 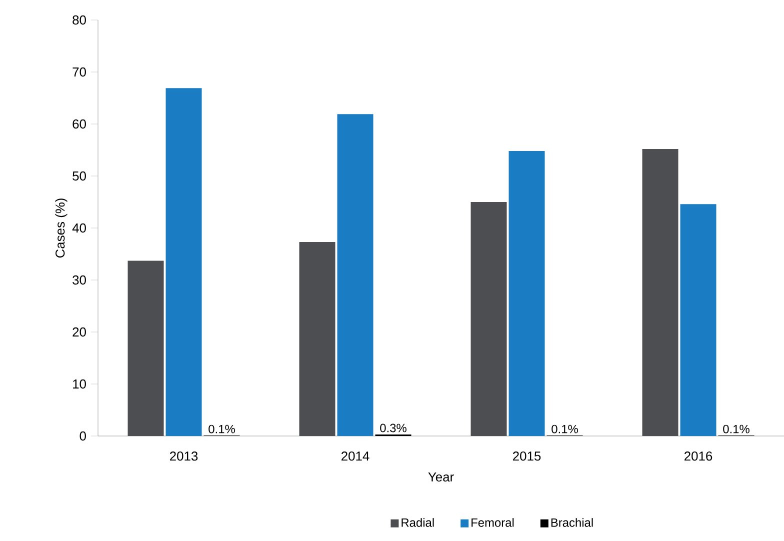 I want to click on x-tick-label: 2015, so click(x=527, y=456).